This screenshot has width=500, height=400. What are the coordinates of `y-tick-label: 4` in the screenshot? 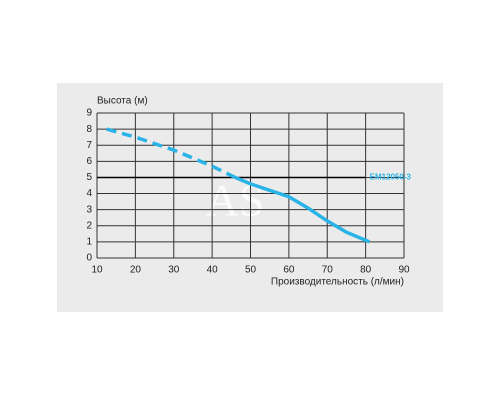 It's located at (89, 193).